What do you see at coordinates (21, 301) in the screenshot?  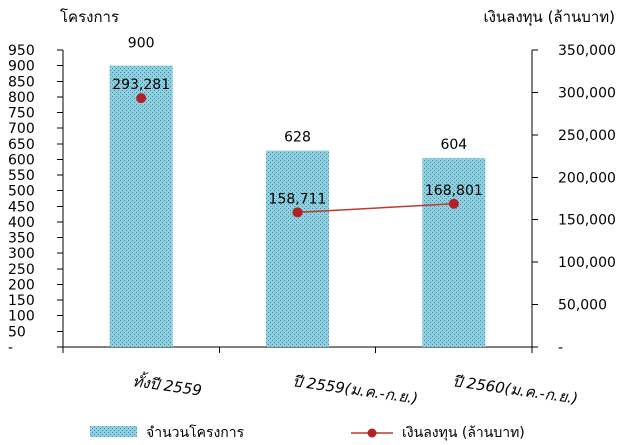 I see `left-axis-tick-label: 150` at bounding box center [21, 301].